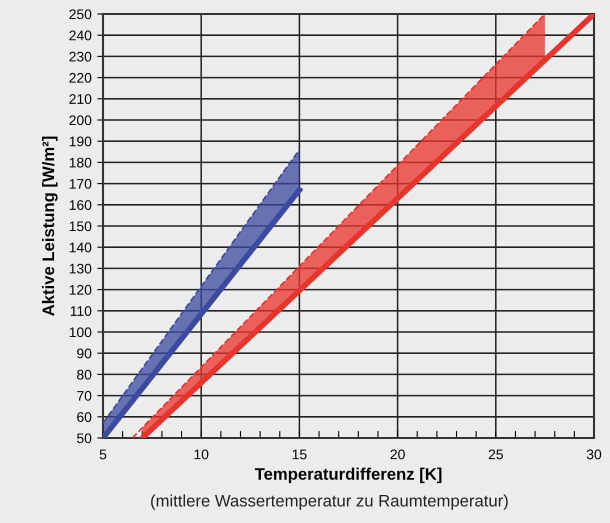  What do you see at coordinates (80, 77) in the screenshot?
I see `y-tick-label: 220` at bounding box center [80, 77].